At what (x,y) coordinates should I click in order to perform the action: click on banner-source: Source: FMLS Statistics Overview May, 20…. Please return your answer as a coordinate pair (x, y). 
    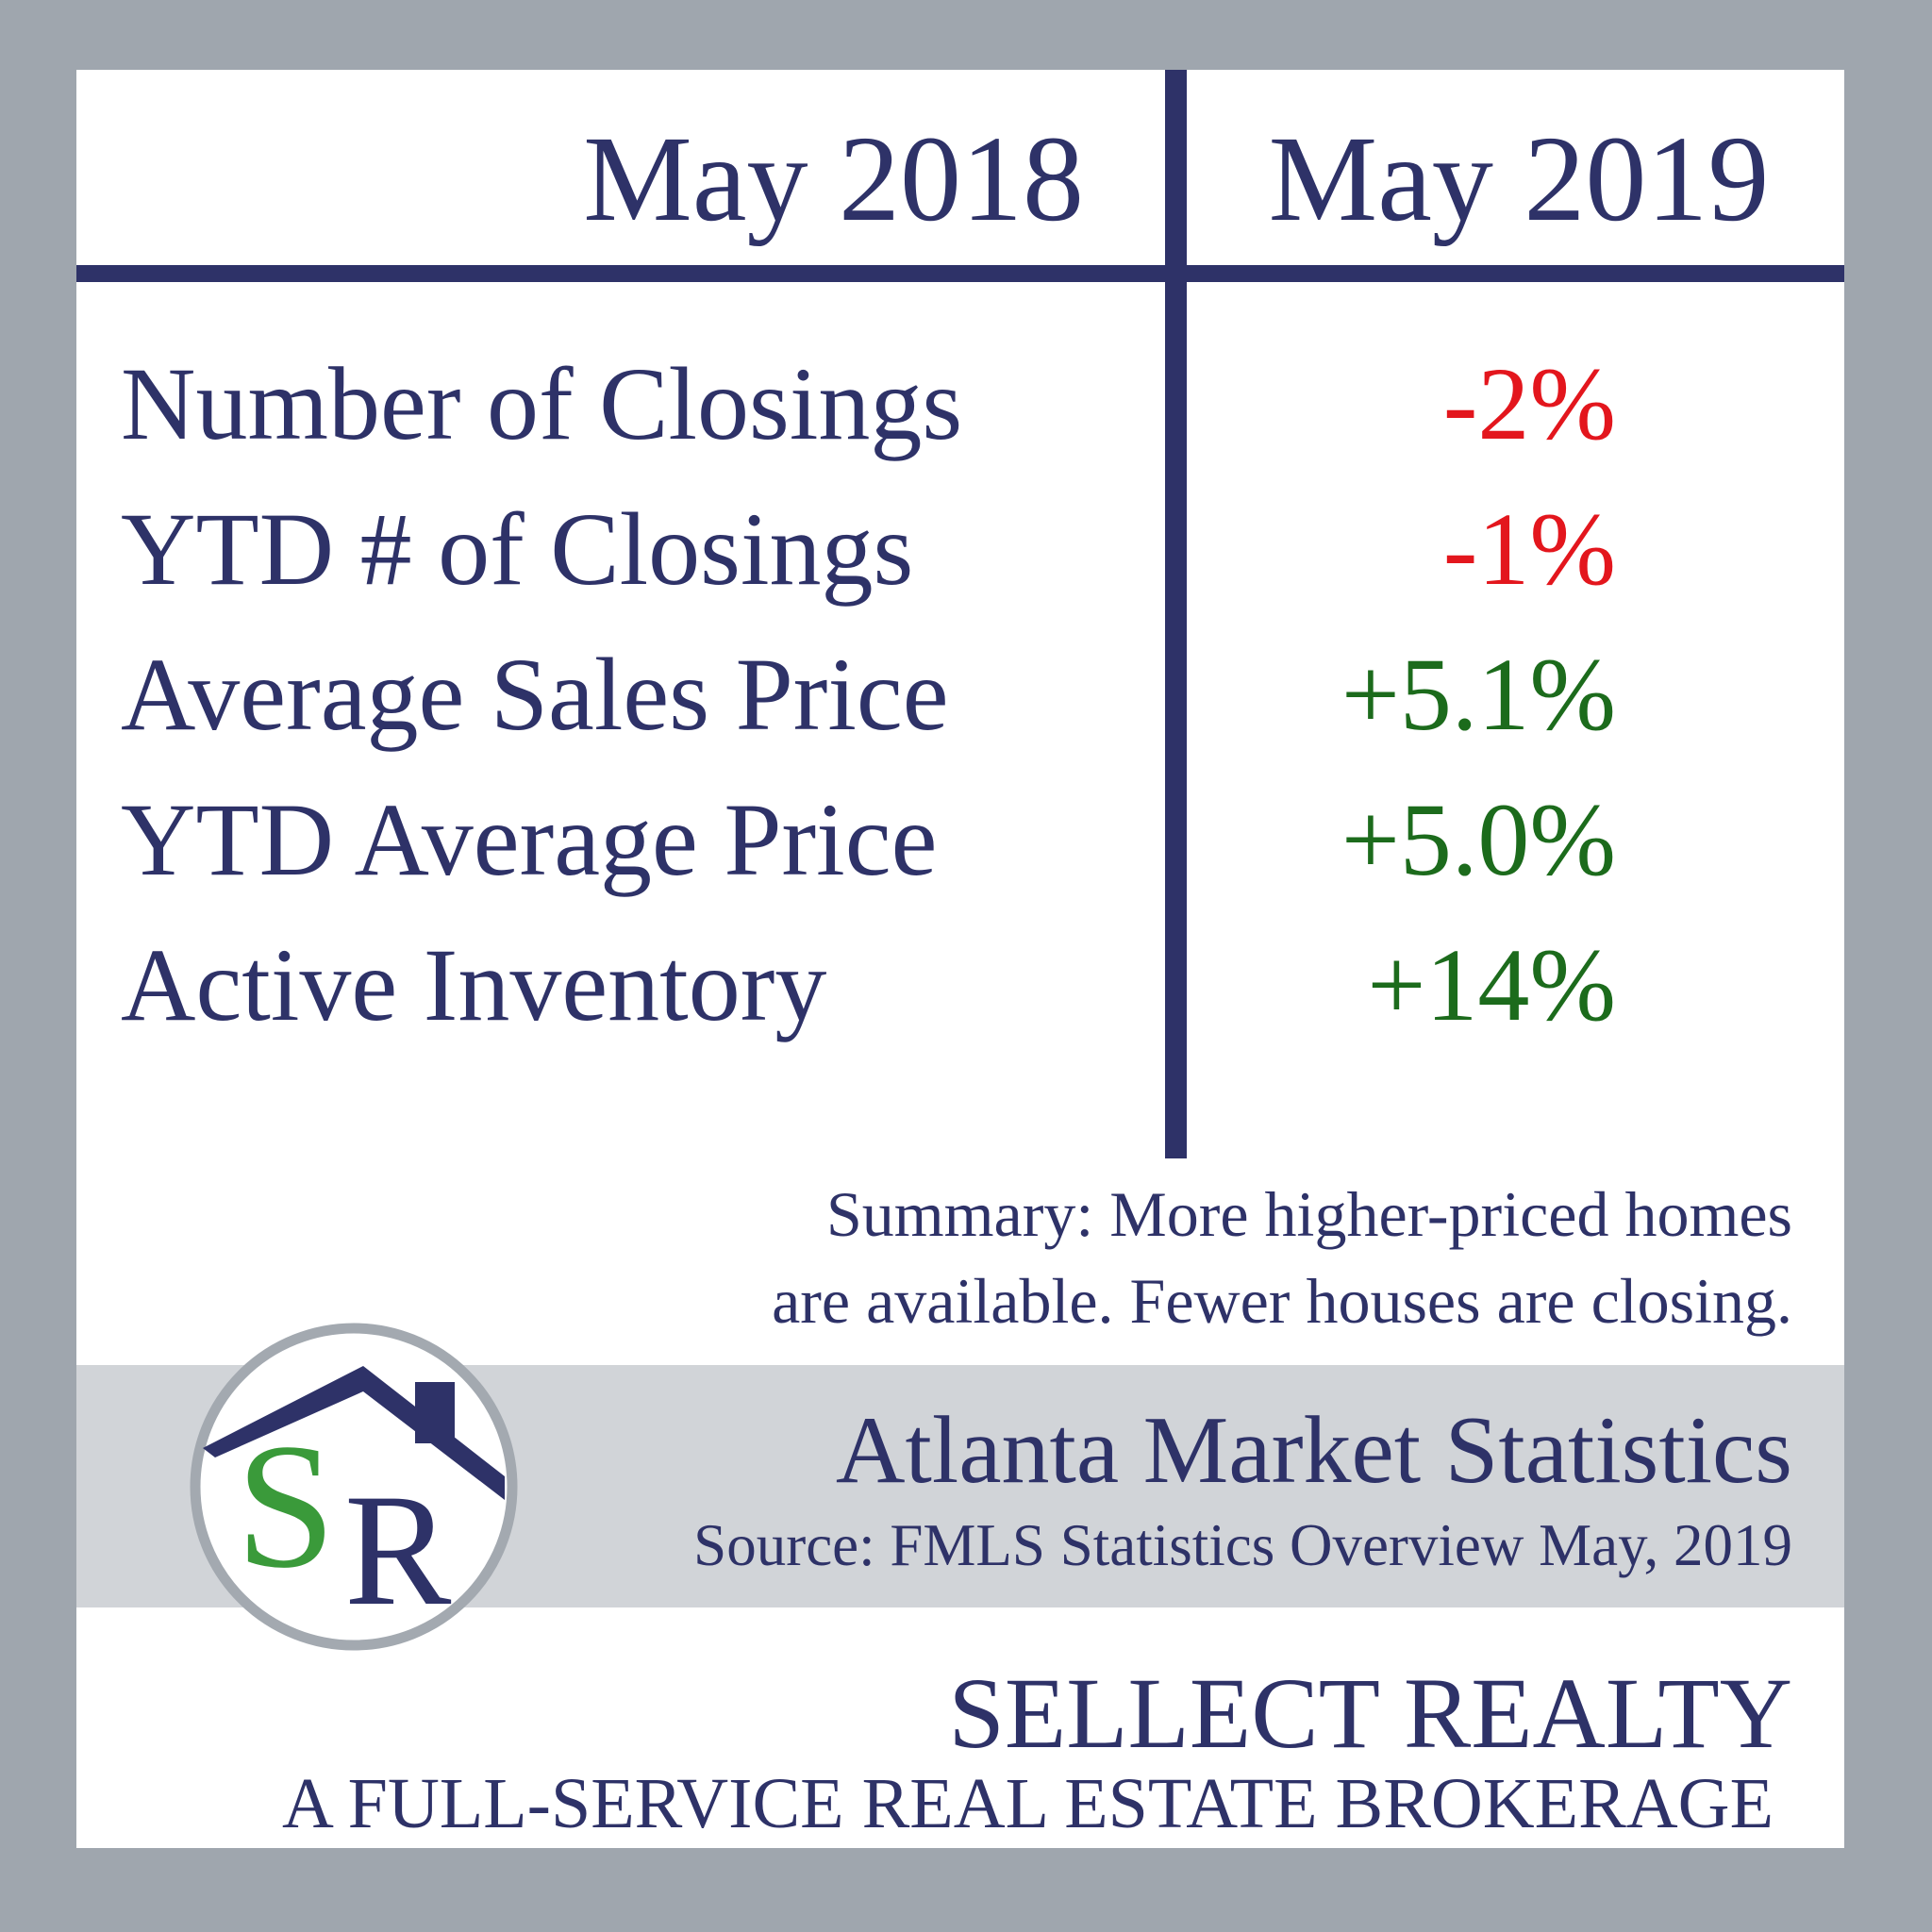
    Looking at the image, I should click on (1243, 1545).